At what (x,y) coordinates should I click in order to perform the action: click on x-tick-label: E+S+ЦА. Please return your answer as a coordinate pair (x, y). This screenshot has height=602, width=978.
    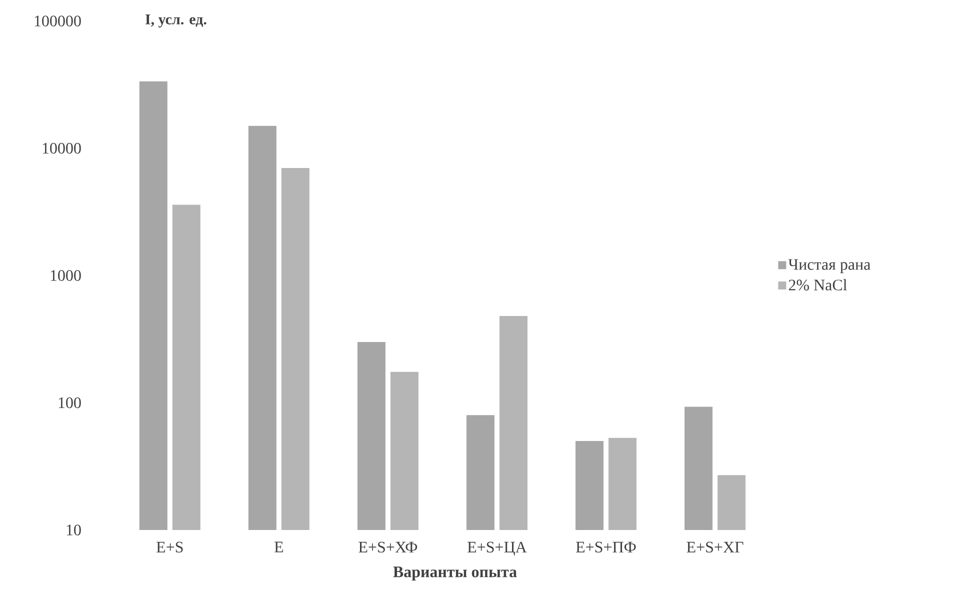
    Looking at the image, I should click on (497, 549).